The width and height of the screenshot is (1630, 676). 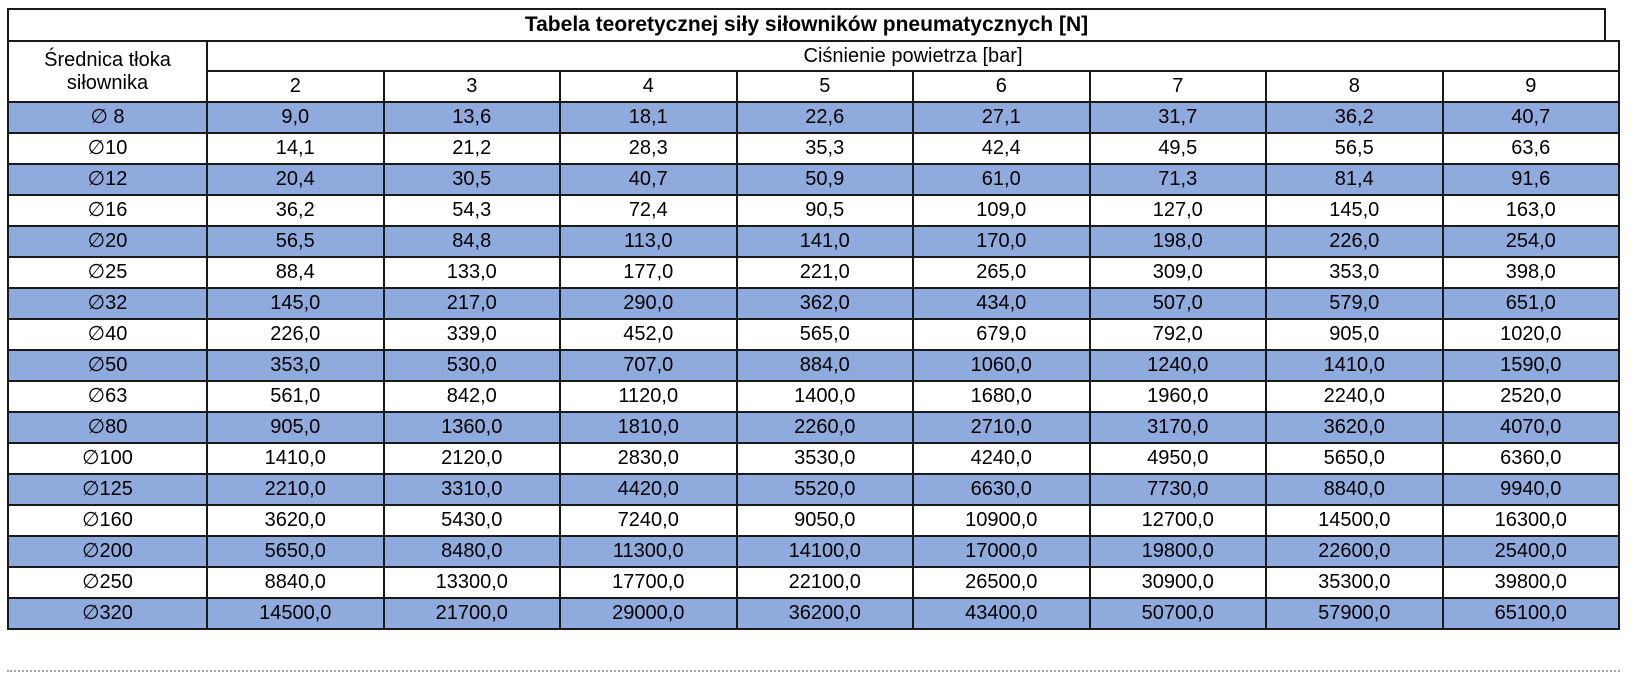 I want to click on force-value-cell: 8480,0, so click(x=471, y=551).